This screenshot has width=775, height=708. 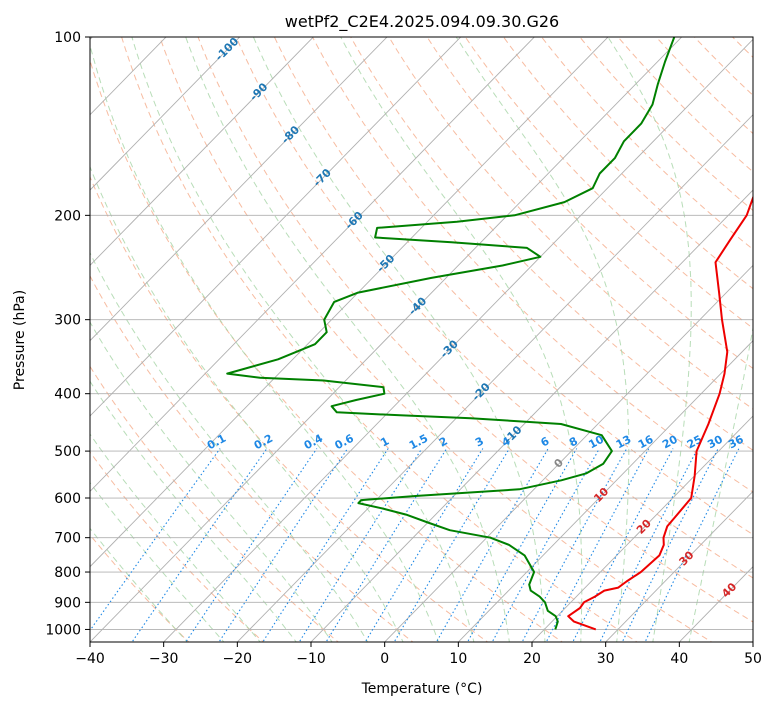 What do you see at coordinates (311, 659) in the screenshot?
I see `x-tick-label: −10` at bounding box center [311, 659].